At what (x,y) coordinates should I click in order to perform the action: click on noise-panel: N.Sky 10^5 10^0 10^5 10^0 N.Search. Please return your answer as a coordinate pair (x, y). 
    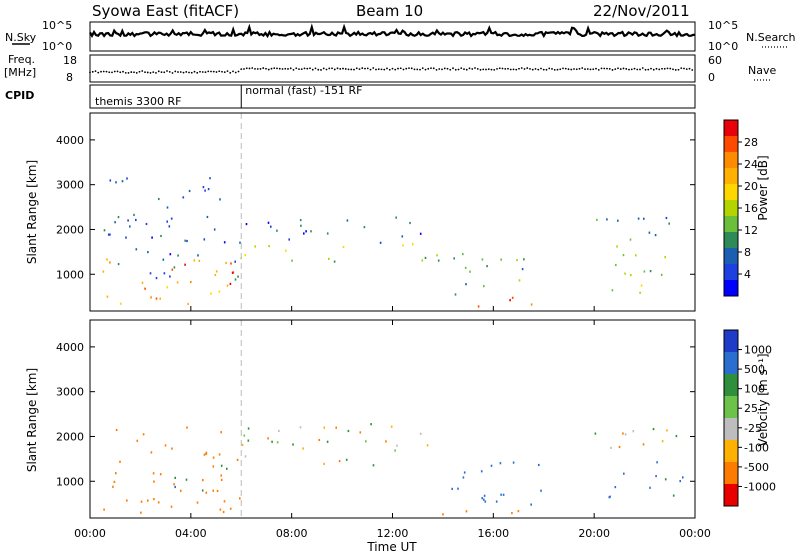
    Looking at the image, I should click on (400, 36).